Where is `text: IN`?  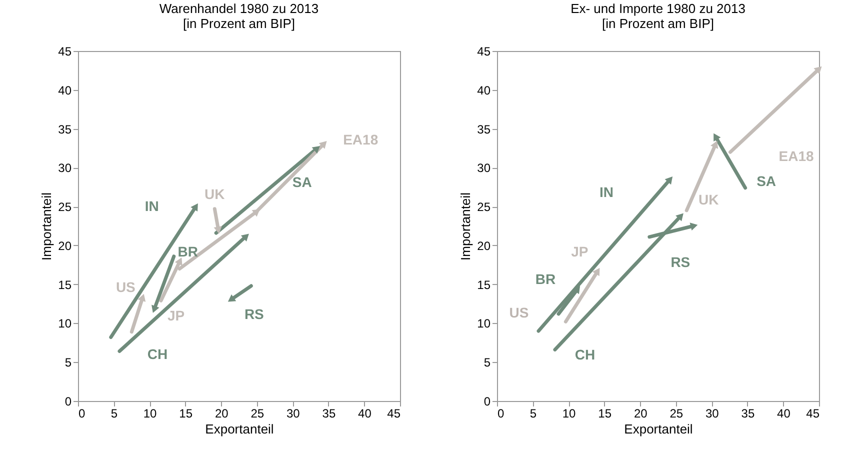
text: IN is located at coordinates (607, 192).